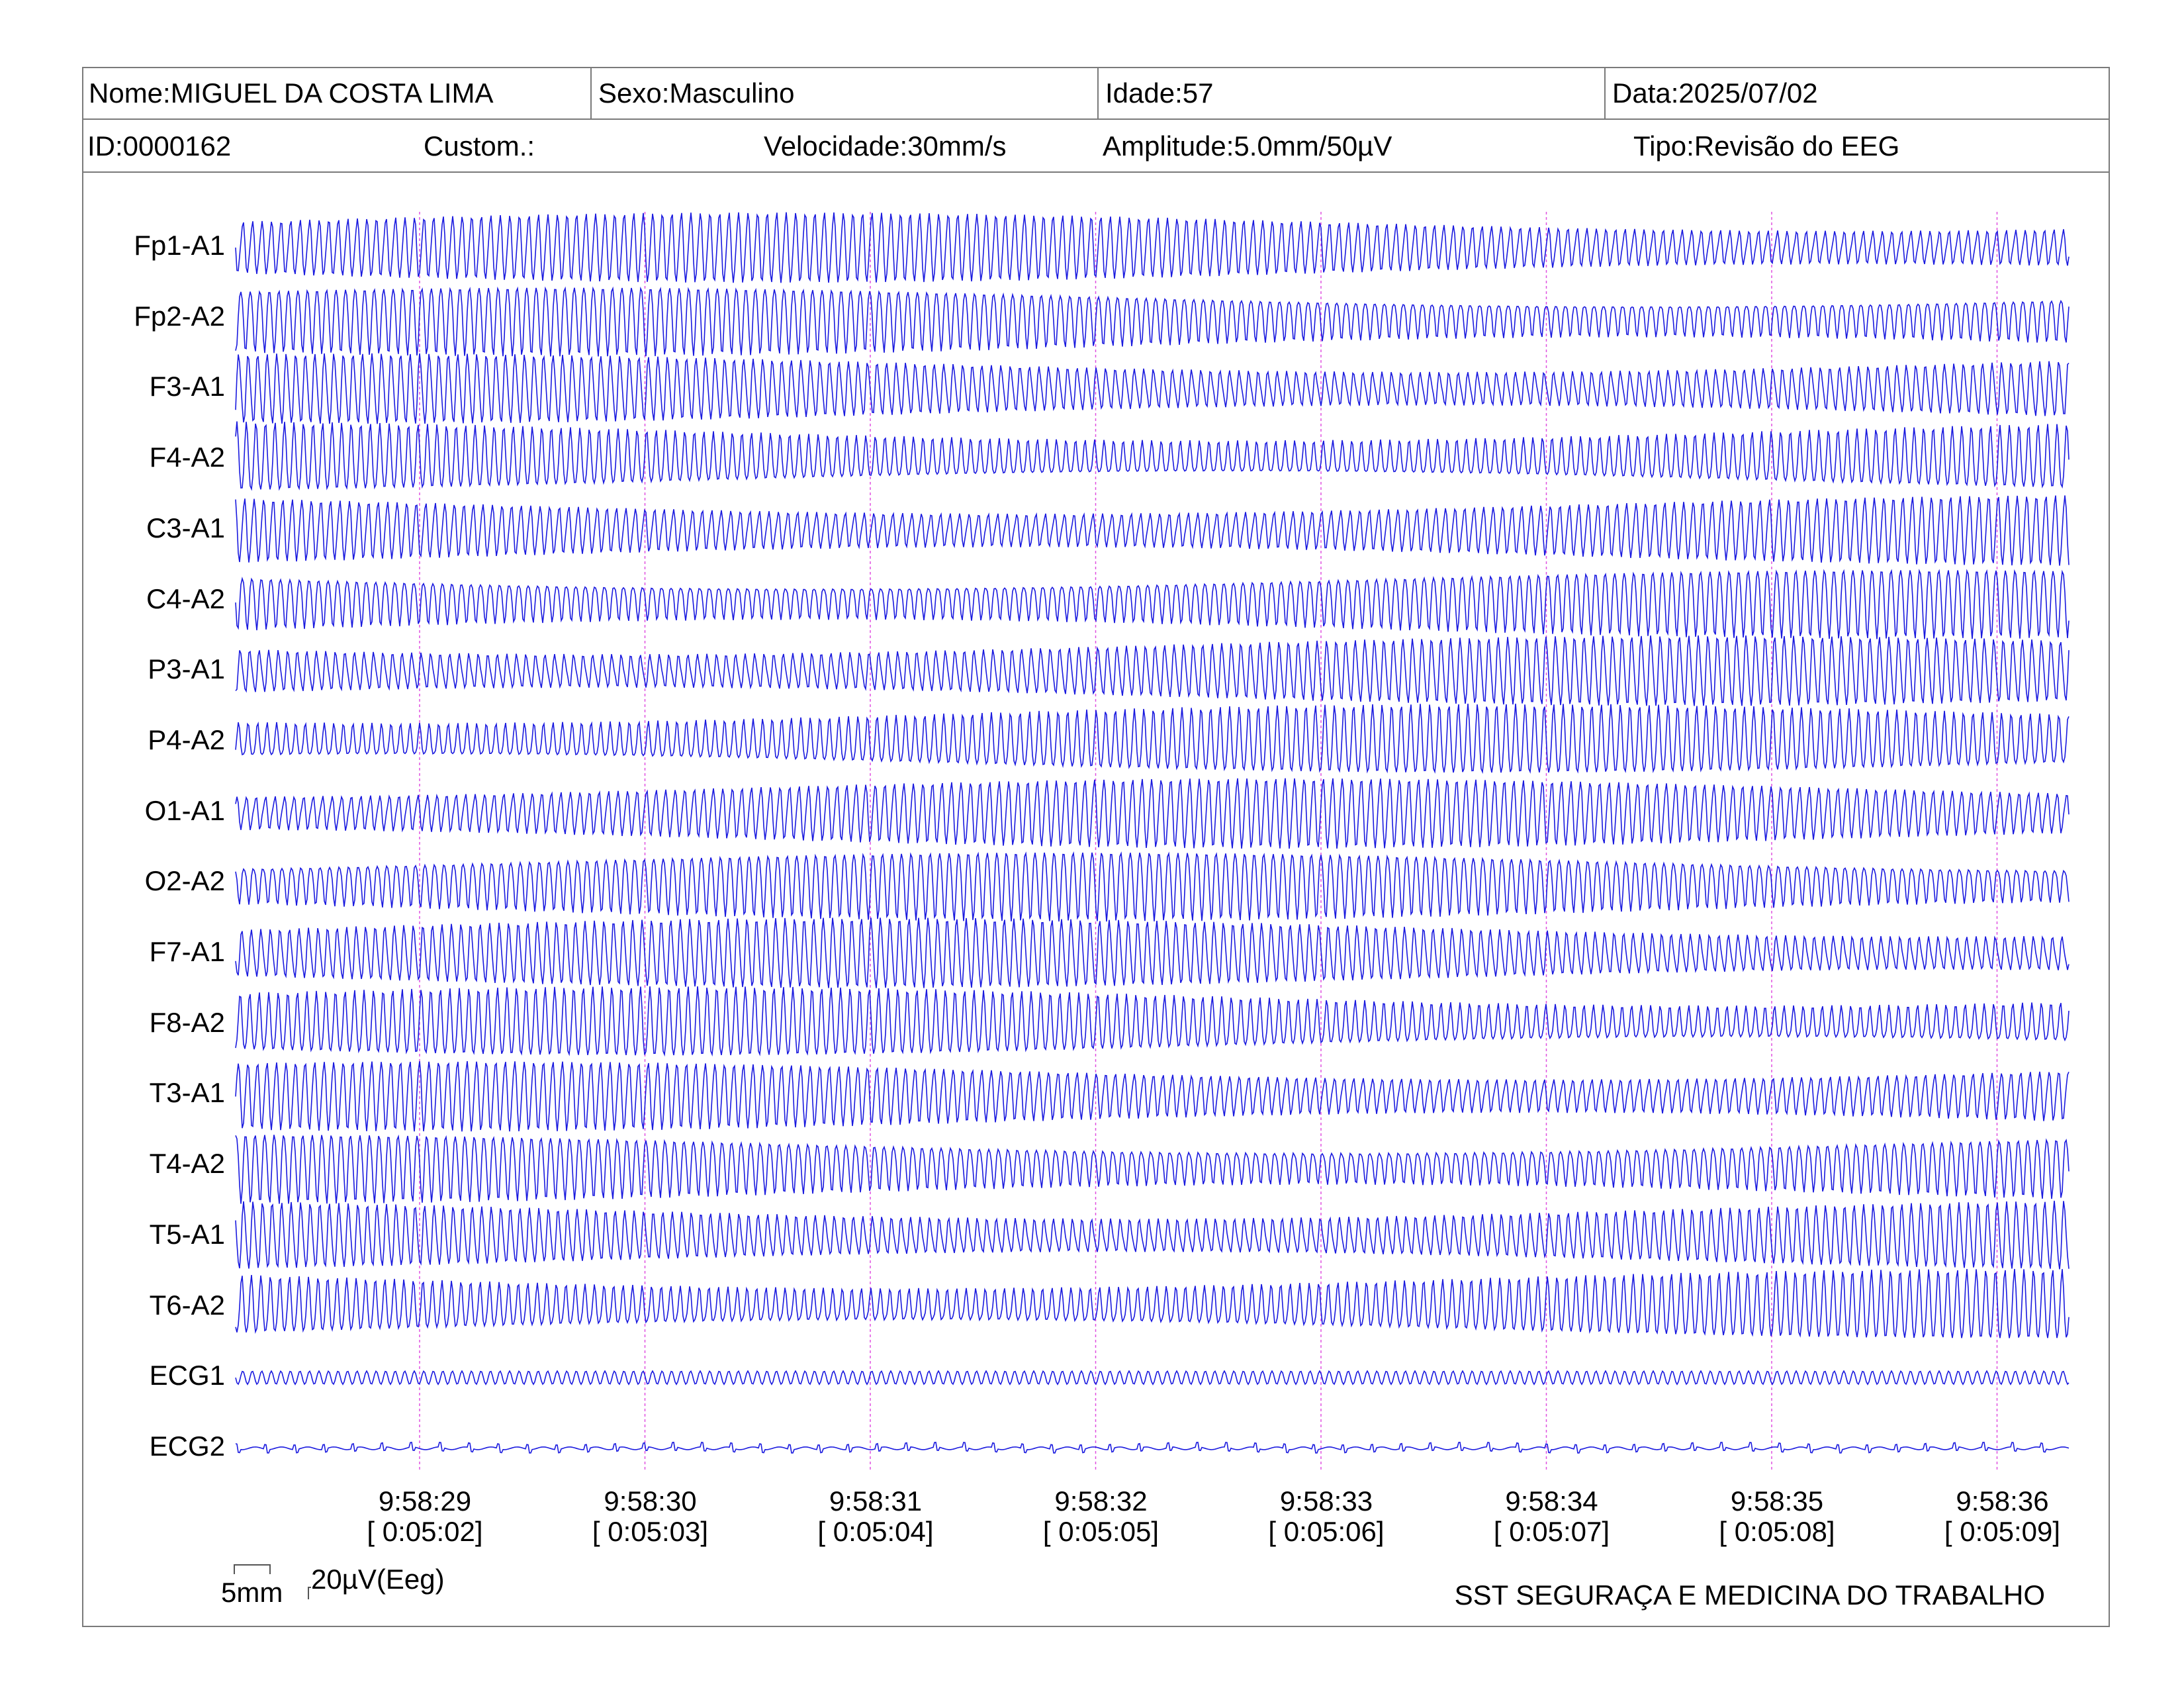 The width and height of the screenshot is (2184, 1688). Describe the element at coordinates (187, 386) in the screenshot. I see `channel-label: F3-A1` at that location.